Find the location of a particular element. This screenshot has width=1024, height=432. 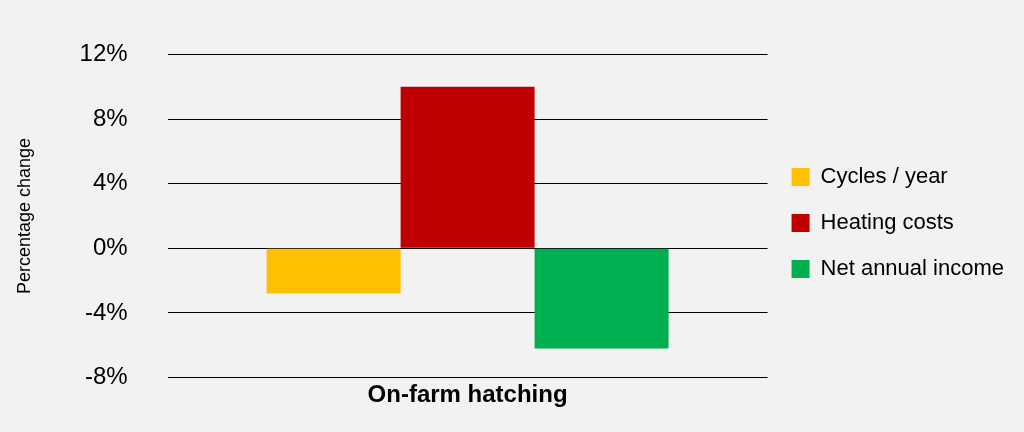

legend-label: Cycles / year is located at coordinates (884, 176).